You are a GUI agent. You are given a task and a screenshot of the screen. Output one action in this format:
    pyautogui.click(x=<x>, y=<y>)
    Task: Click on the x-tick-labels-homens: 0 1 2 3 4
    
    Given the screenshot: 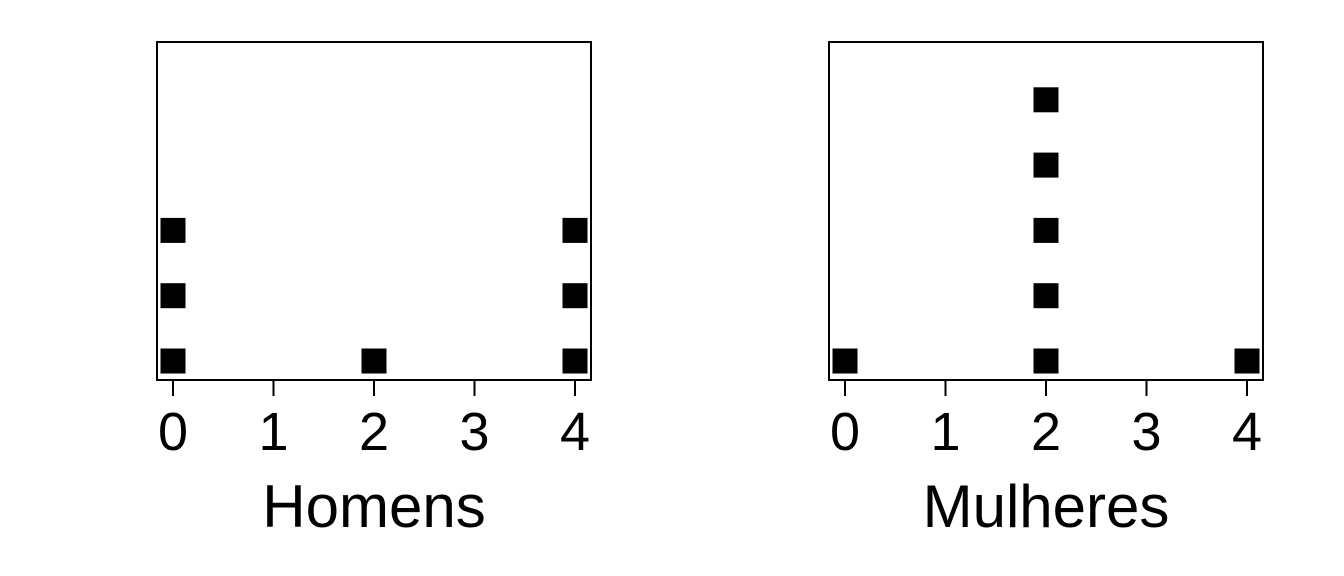 What is the action you would take?
    pyautogui.click(x=374, y=432)
    